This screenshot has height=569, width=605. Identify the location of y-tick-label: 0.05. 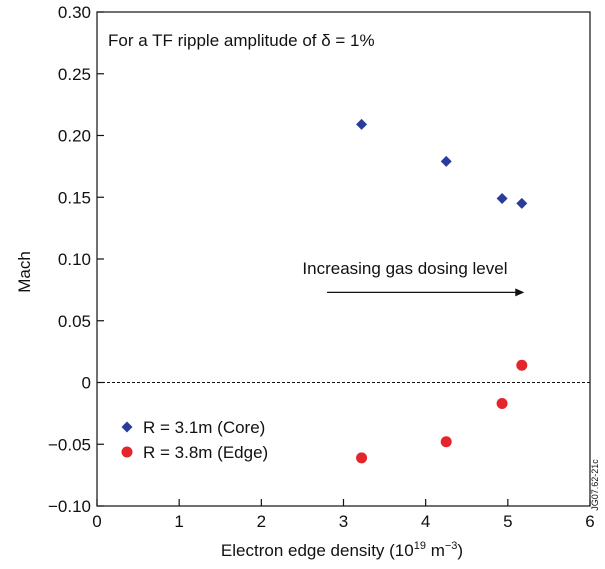
(74, 321).